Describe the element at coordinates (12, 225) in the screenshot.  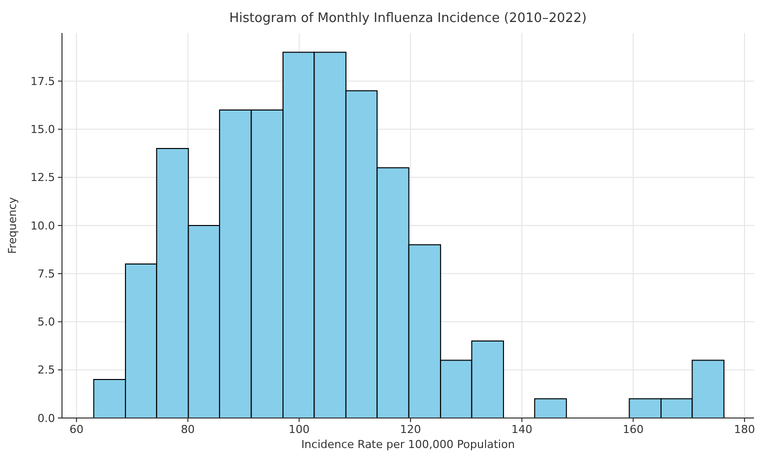
I see `y-axis-title: Frequency` at that location.